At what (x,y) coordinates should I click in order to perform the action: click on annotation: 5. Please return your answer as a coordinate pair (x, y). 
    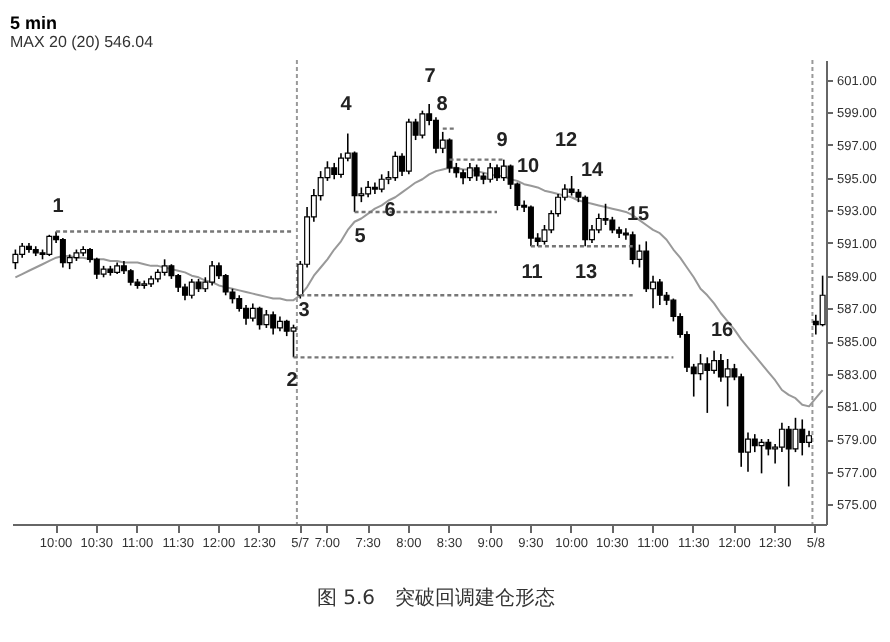
    Looking at the image, I should click on (360, 237).